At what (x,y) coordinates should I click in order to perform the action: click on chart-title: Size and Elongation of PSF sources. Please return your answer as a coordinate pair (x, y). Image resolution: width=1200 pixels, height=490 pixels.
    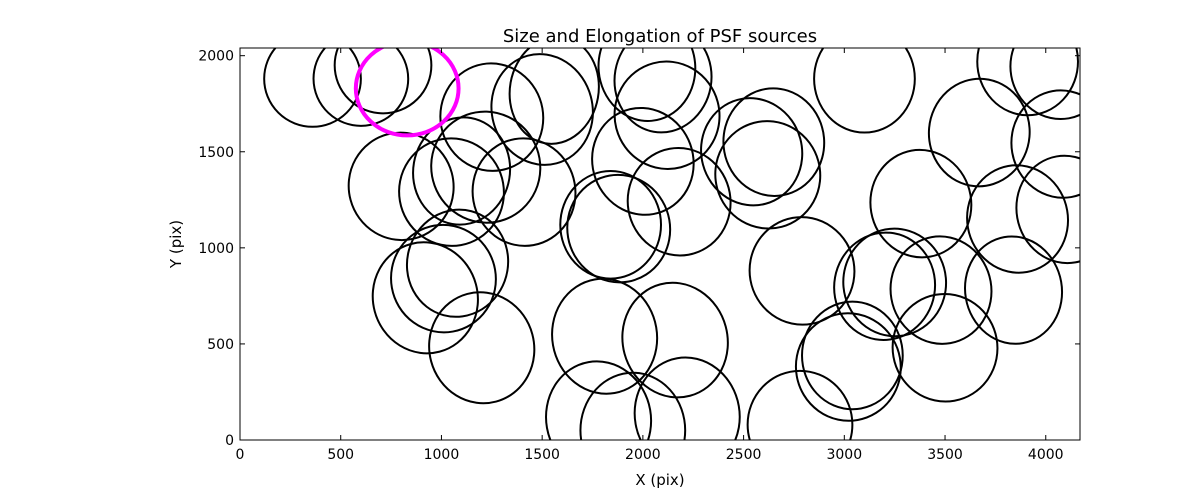
    Looking at the image, I should click on (660, 36).